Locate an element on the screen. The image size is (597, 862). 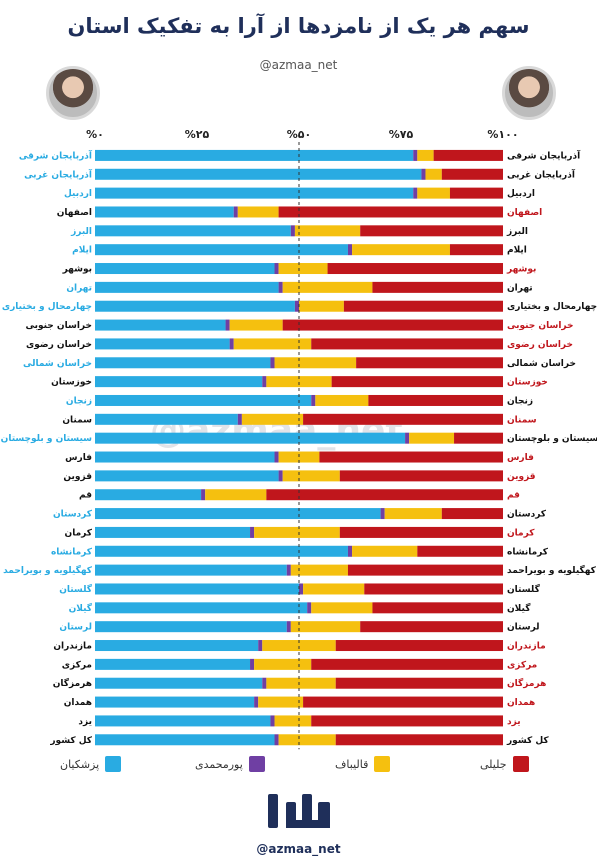
legend-item-ghalibaf: قالیباف is located at coordinates (363, 764).